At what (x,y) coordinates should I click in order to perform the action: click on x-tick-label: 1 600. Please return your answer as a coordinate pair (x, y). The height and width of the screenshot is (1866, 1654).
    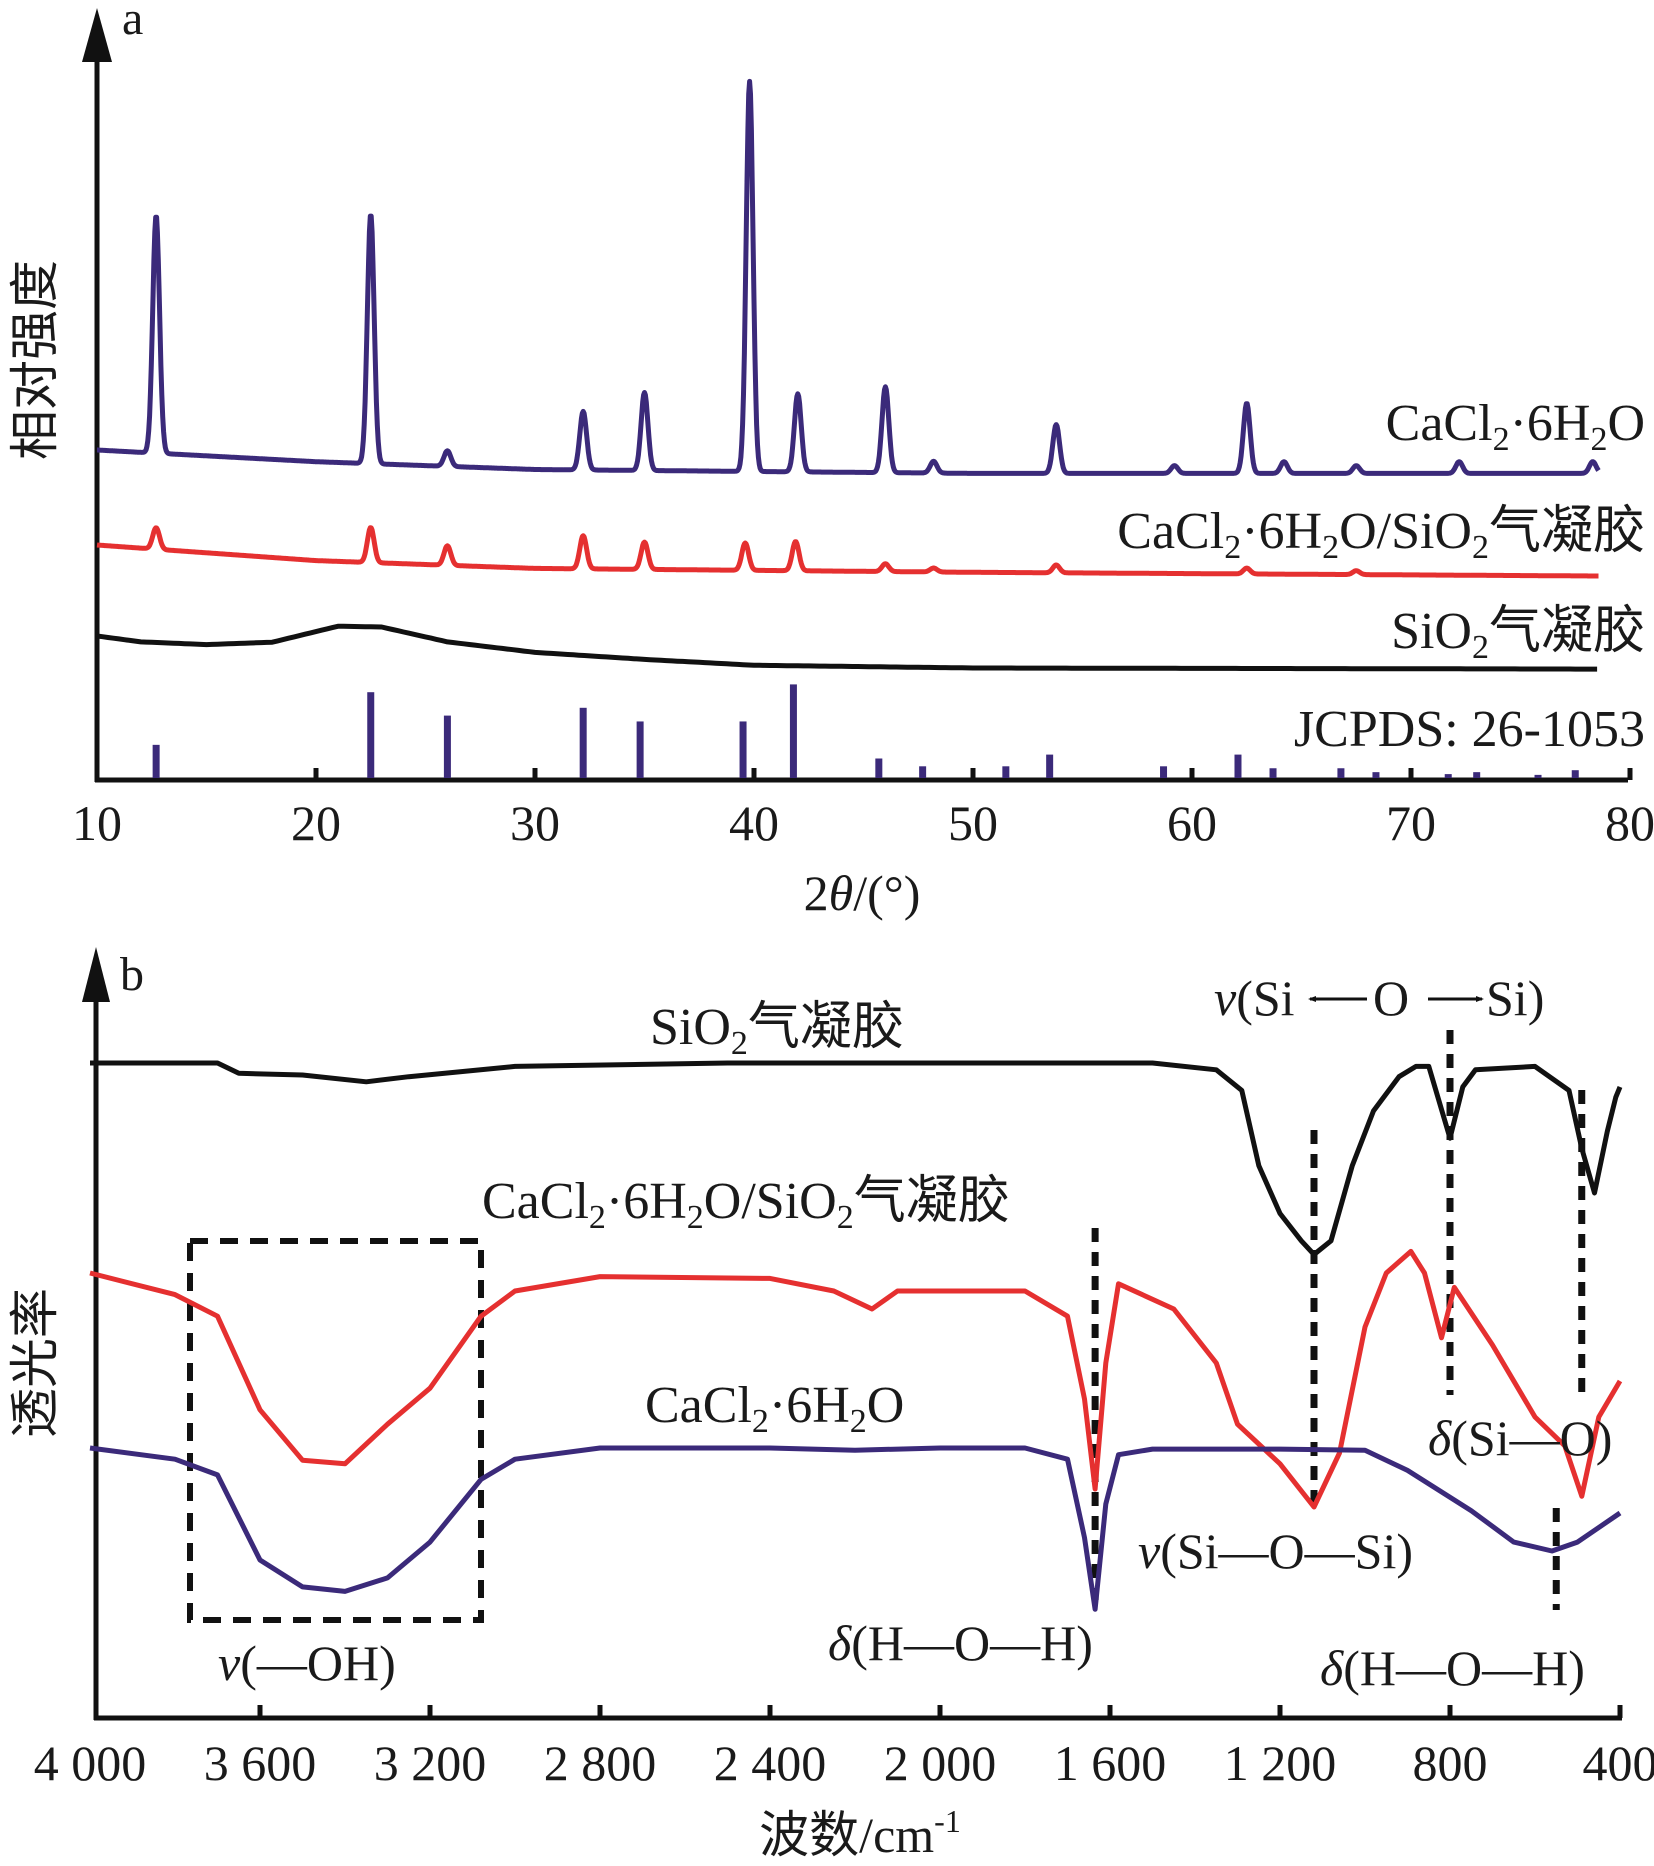
    Looking at the image, I should click on (1110, 1763).